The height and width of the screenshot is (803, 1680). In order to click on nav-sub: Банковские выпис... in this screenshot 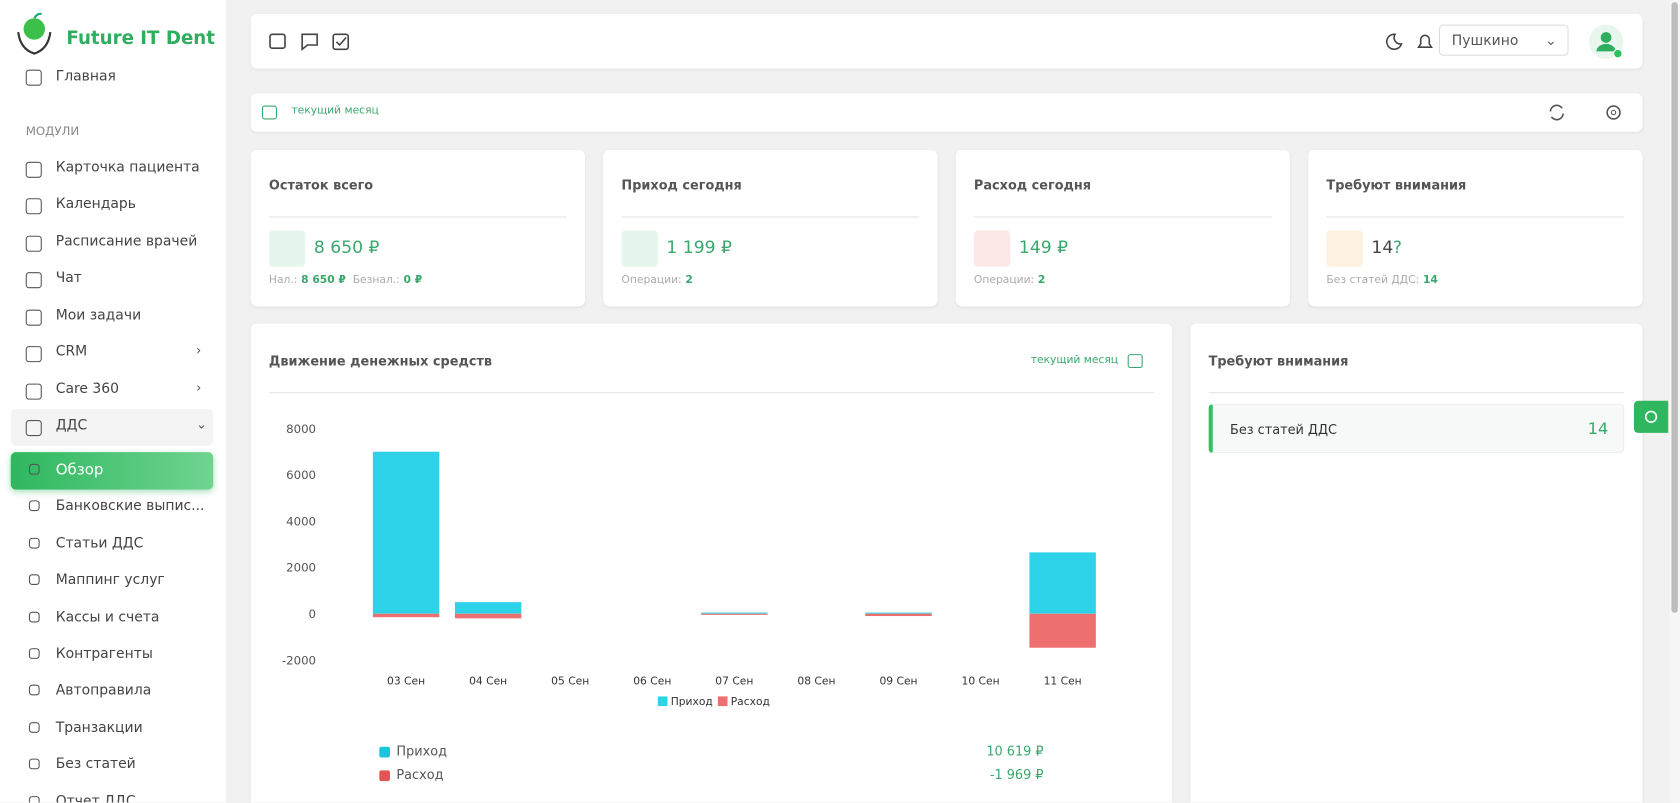, I will do `click(130, 506)`.